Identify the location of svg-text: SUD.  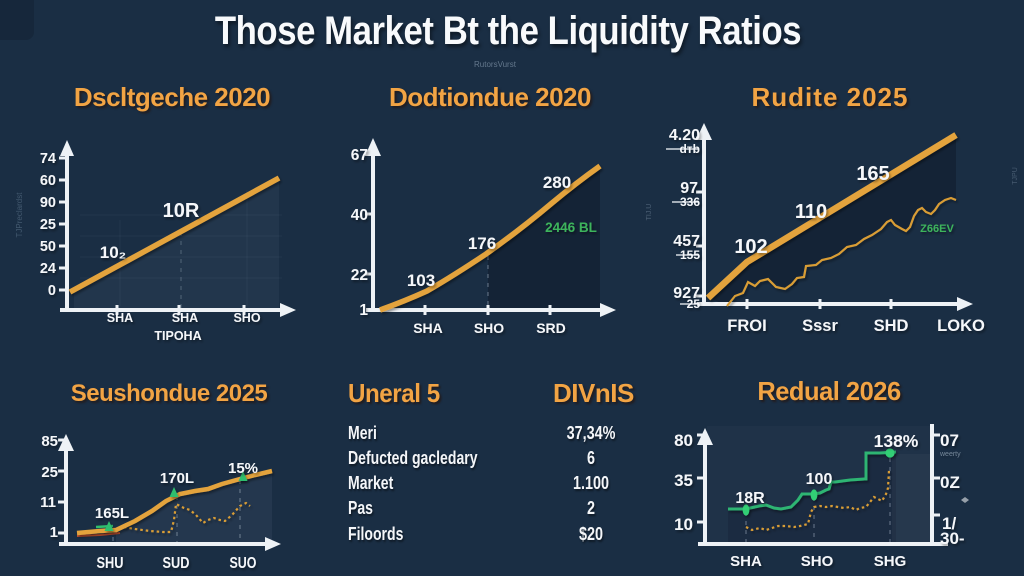
(176, 563).